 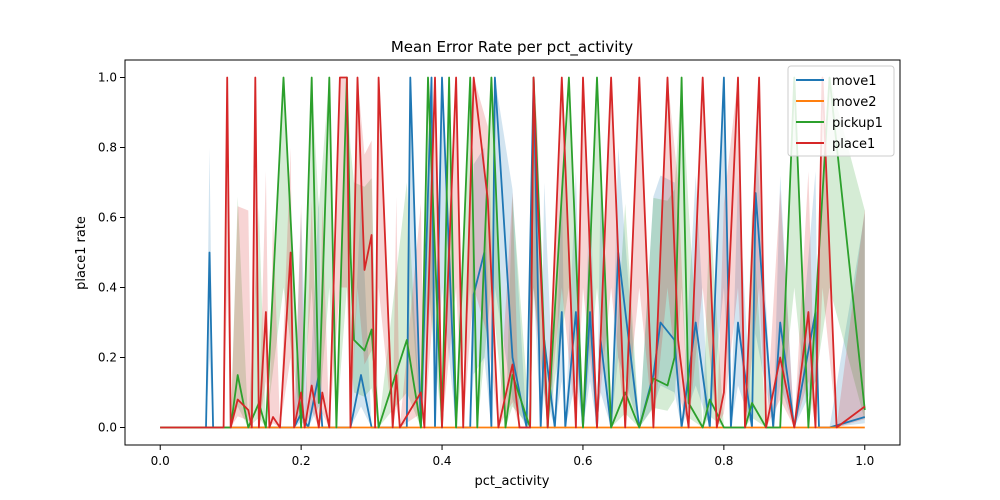 I want to click on chart-title: Mean Error Rate per pct_activity, so click(x=512, y=47).